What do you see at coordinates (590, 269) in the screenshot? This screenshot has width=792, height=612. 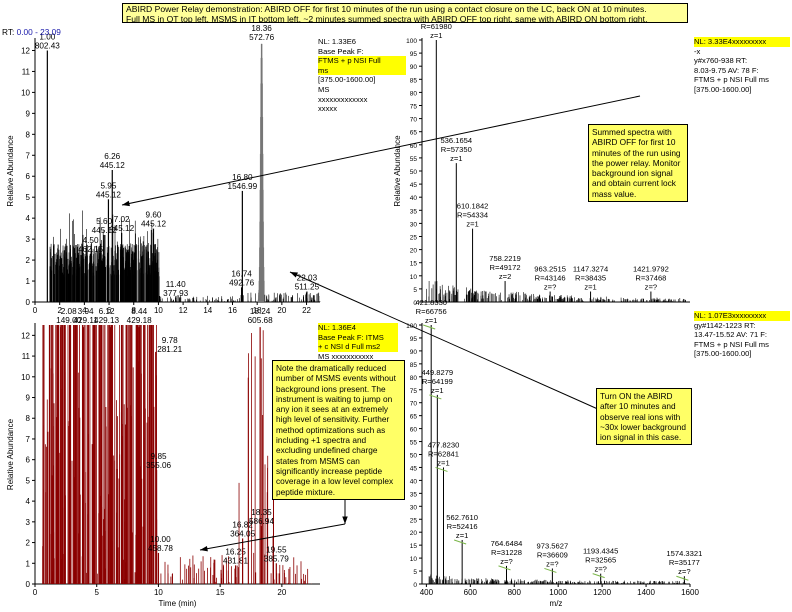 I see `peak-label: 1147.3274` at bounding box center [590, 269].